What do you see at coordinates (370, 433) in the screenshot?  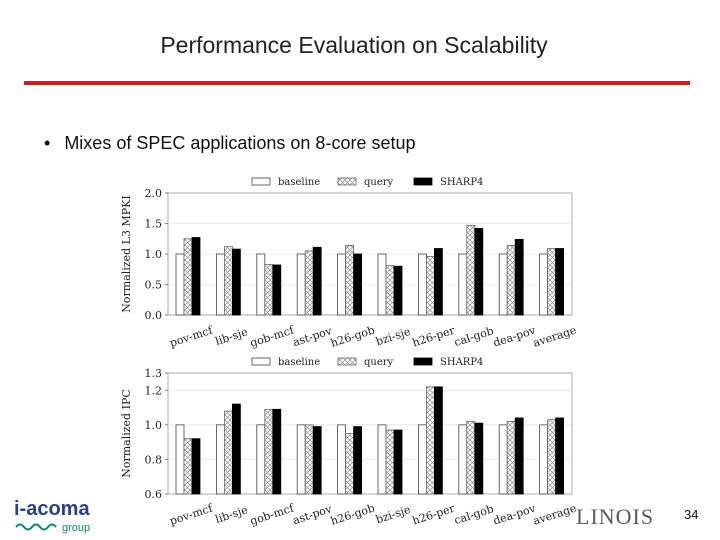 I see `plot-frame` at bounding box center [370, 433].